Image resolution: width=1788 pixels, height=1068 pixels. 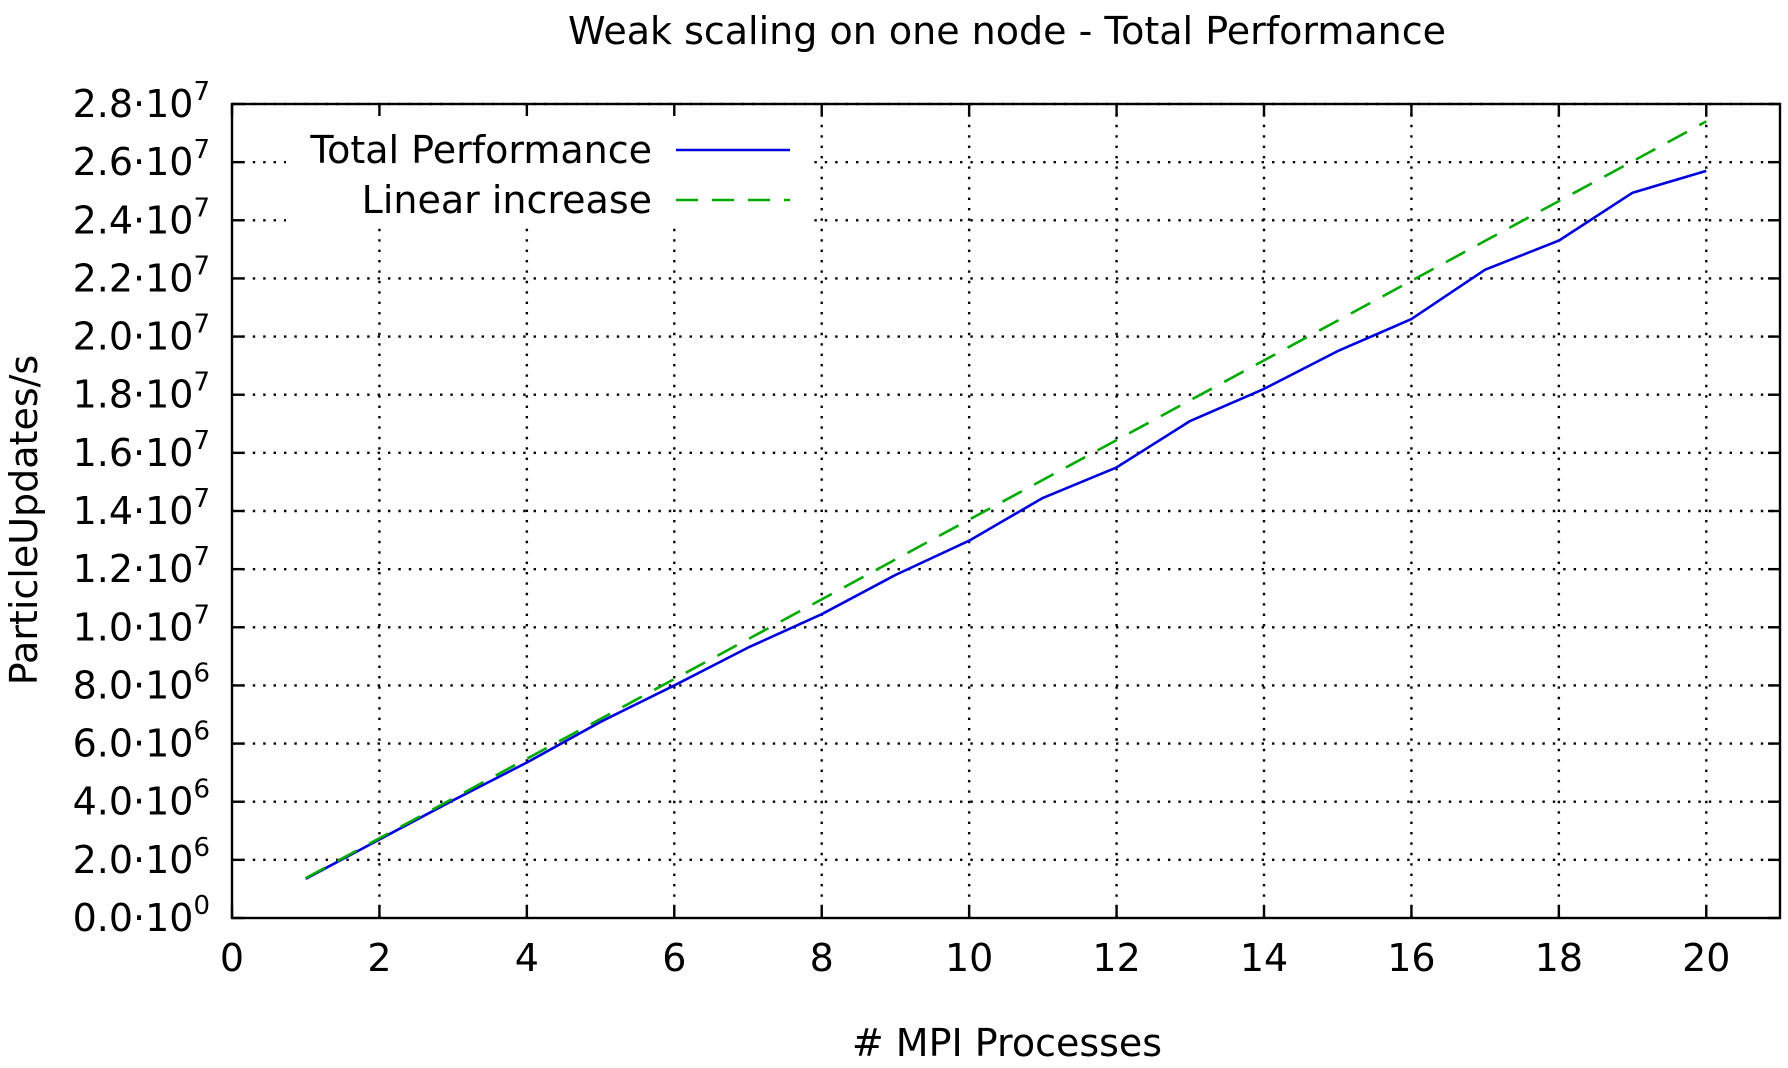 I want to click on y-tick-label: 1.2·10⁷, so click(x=141, y=566).